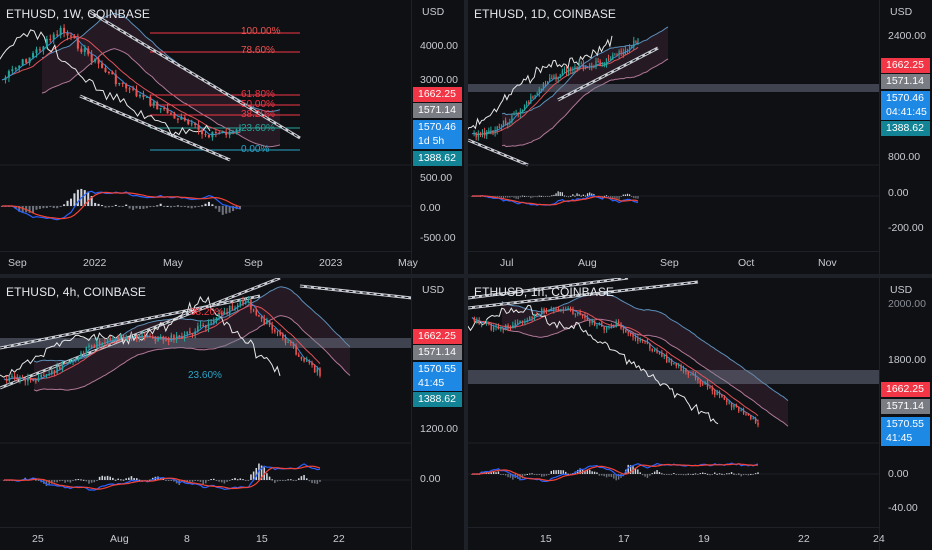 The height and width of the screenshot is (550, 932). Describe the element at coordinates (76, 292) in the screenshot. I see `symbol-title: ETHUSD, 4h, COINBASE` at that location.